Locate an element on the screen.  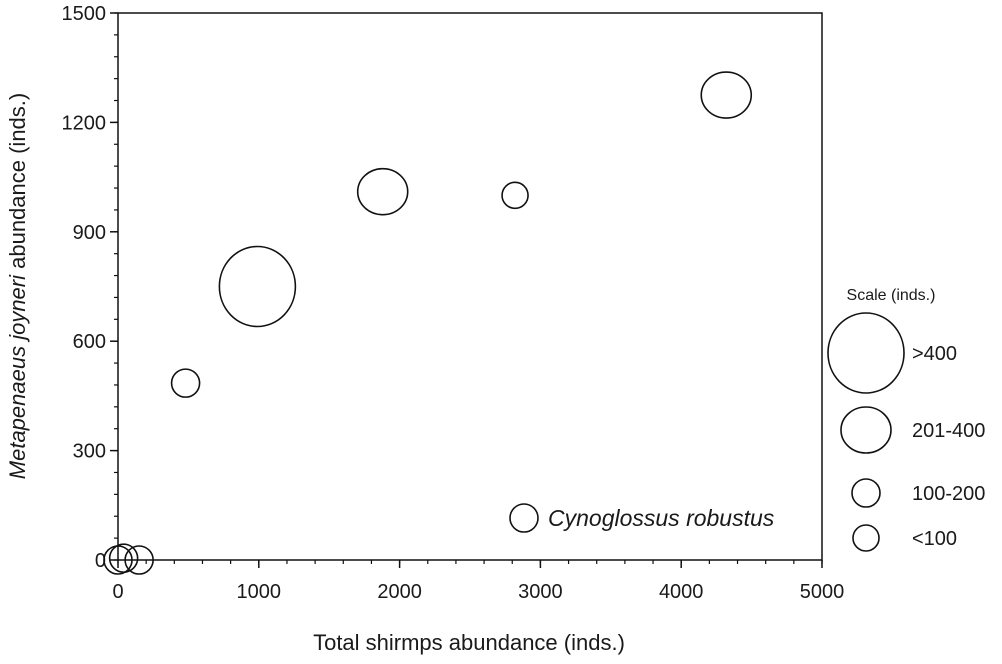
species-annotation: Cynoglossus robustus is located at coordinates (642, 518).